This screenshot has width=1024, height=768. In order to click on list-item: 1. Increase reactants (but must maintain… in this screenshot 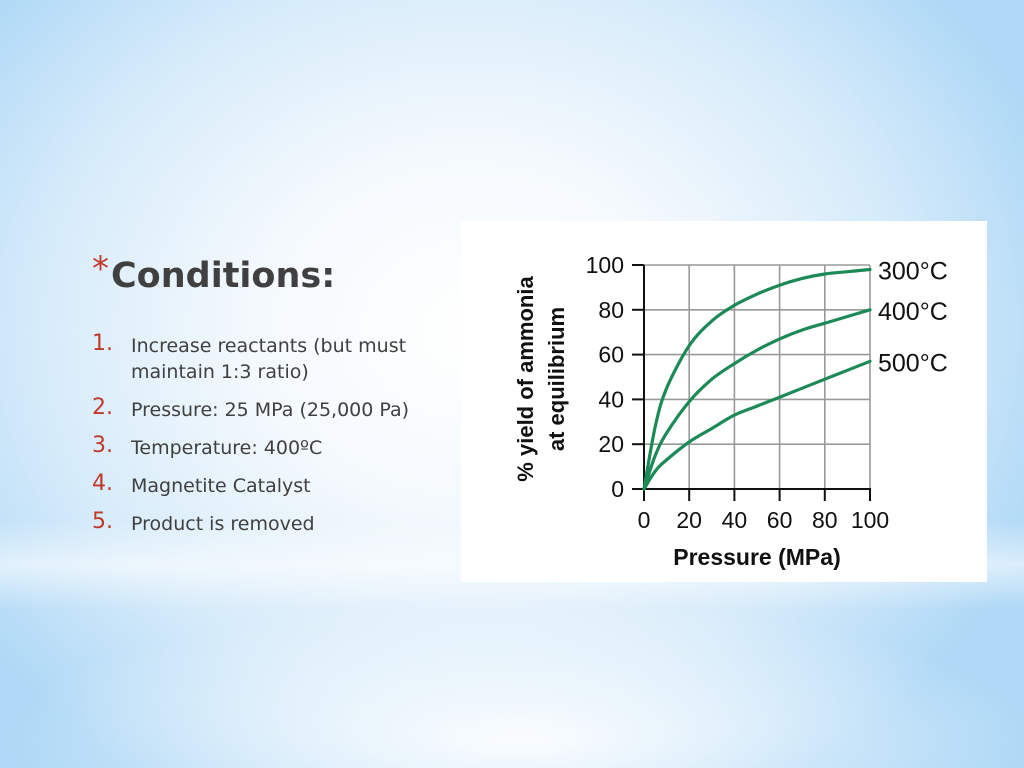, I will do `click(267, 358)`.